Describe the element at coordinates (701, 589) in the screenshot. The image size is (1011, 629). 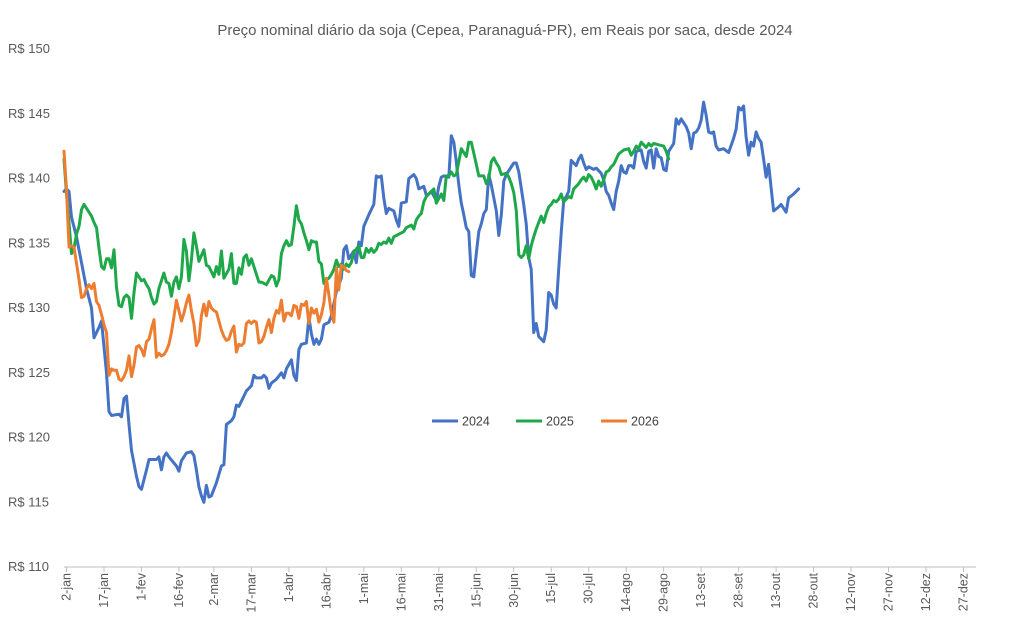
I see `x-tick-label: 13-set` at that location.